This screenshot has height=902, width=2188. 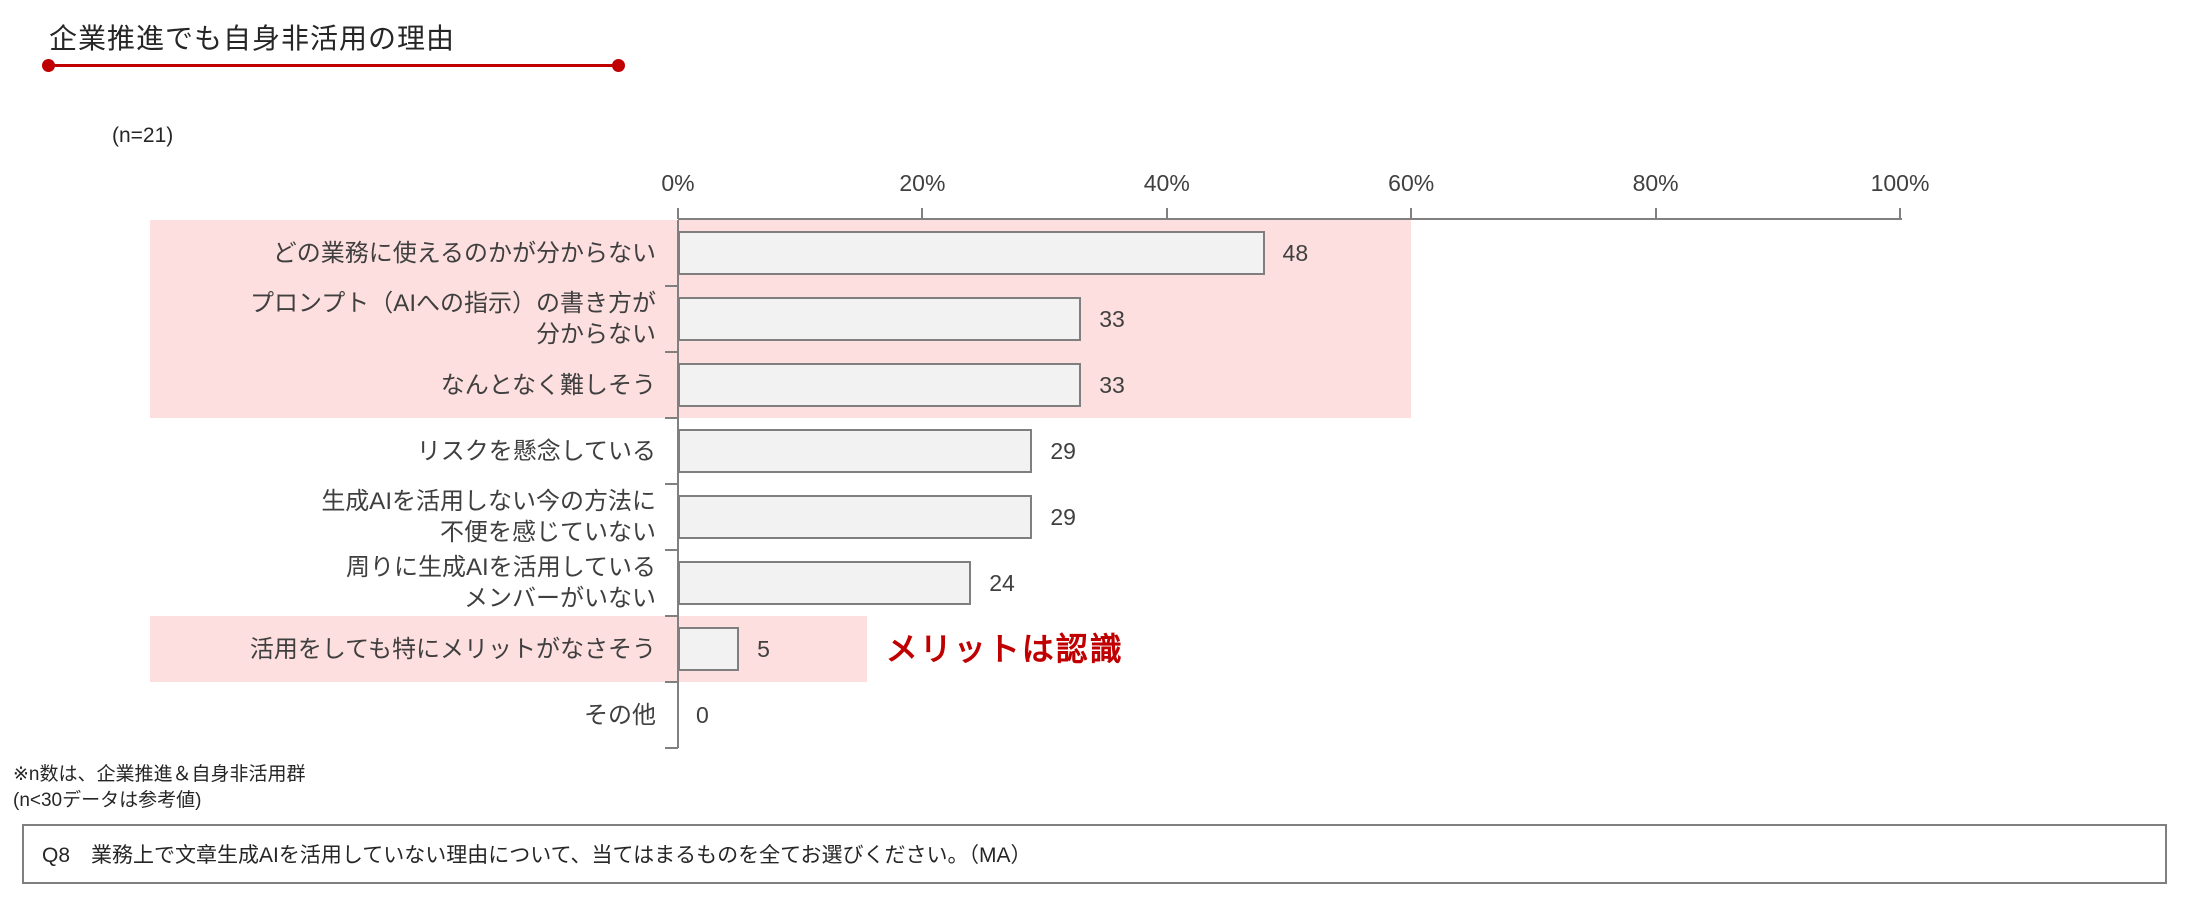 What do you see at coordinates (159, 788) in the screenshot?
I see `footnotes: ※n数は、企業推進＆自身非活用群 (n<30データは参考値)` at bounding box center [159, 788].